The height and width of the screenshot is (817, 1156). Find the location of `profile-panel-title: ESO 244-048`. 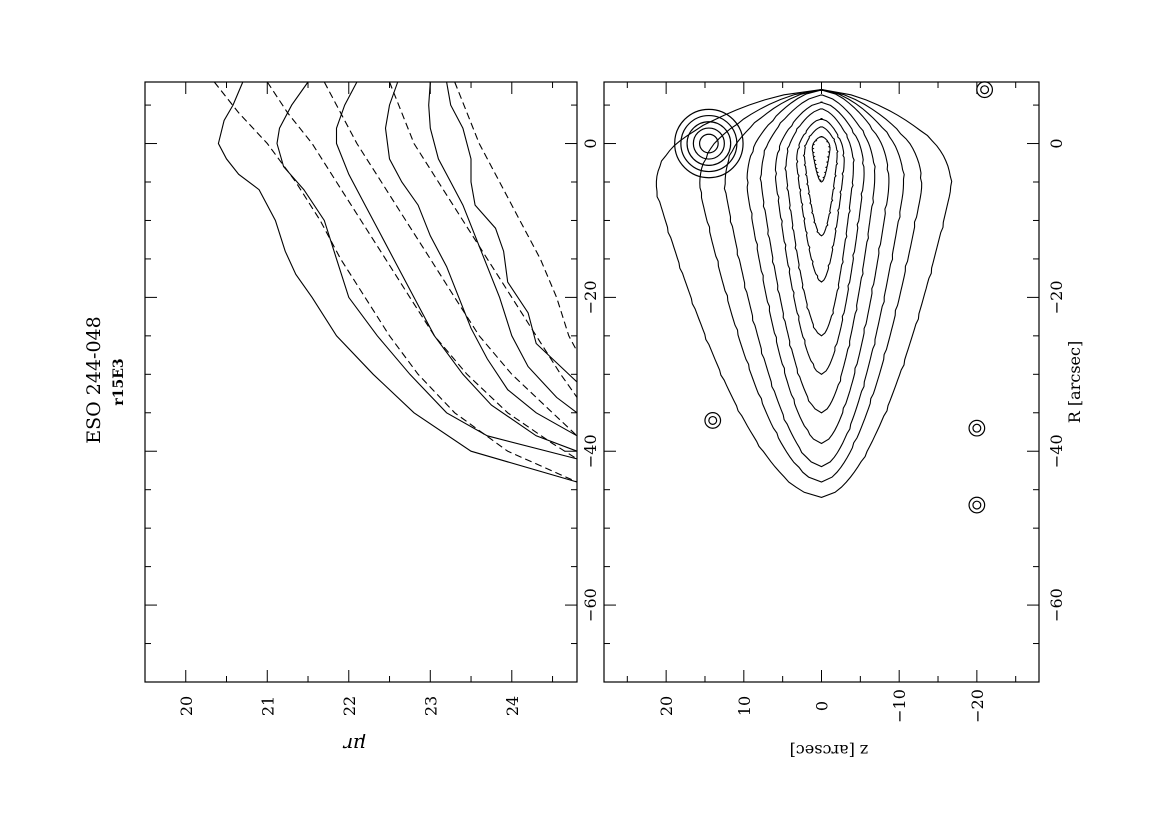

profile-panel-title: ESO 244-048 is located at coordinates (94, 379).